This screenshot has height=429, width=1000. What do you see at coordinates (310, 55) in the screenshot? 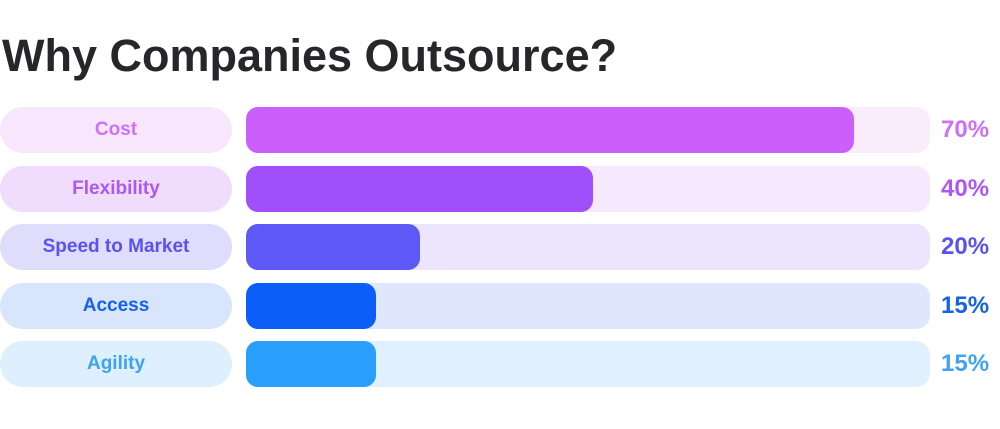
I see `chart-title: Why Companies Outsource?` at bounding box center [310, 55].